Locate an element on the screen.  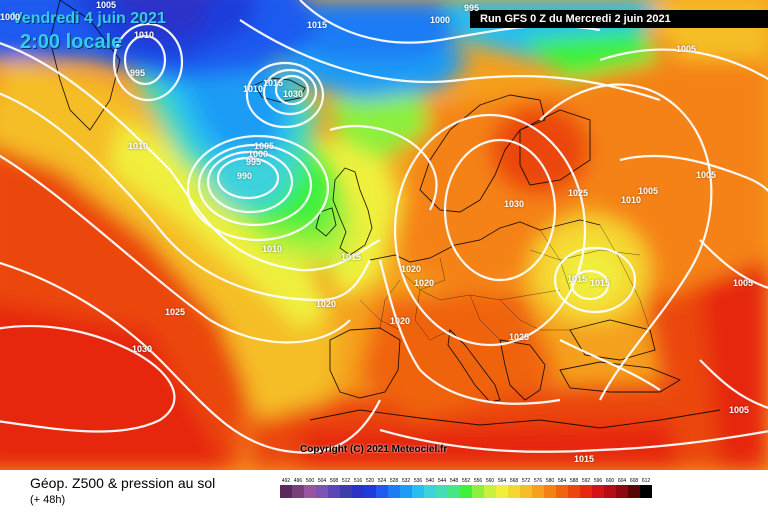
scale-step: 588 is located at coordinates (574, 488).